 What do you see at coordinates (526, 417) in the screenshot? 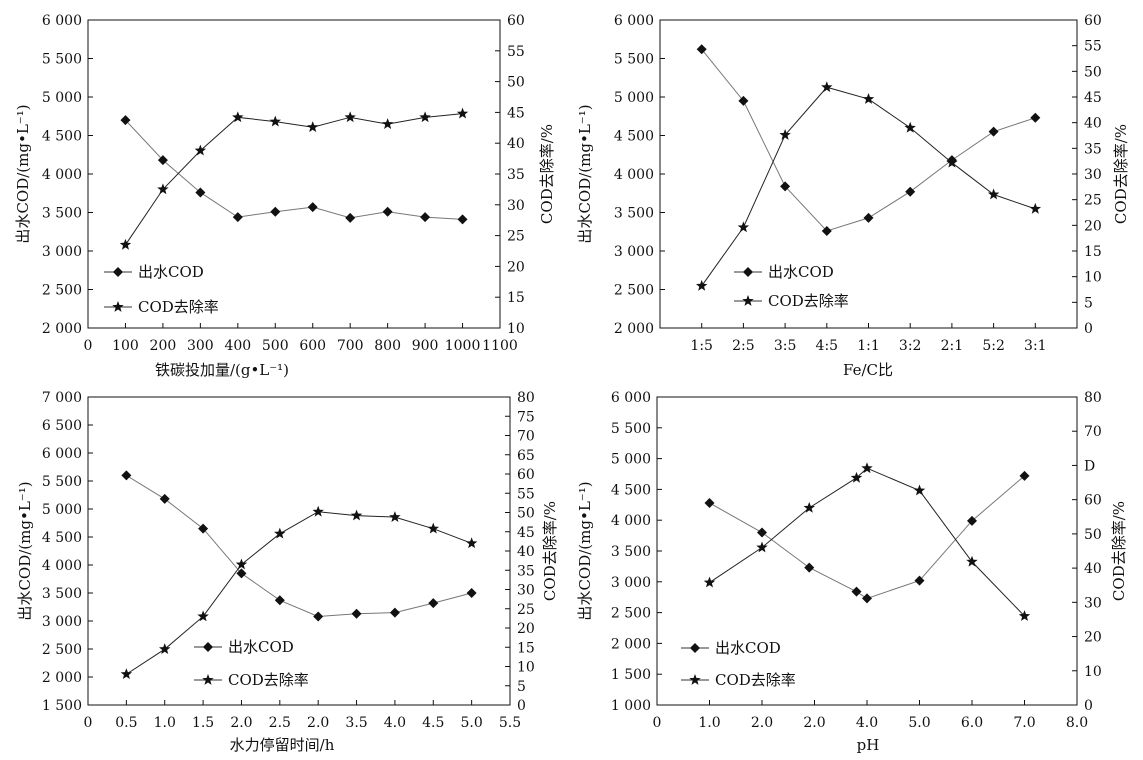
I see `y-right-tick-label: 75` at bounding box center [526, 417].